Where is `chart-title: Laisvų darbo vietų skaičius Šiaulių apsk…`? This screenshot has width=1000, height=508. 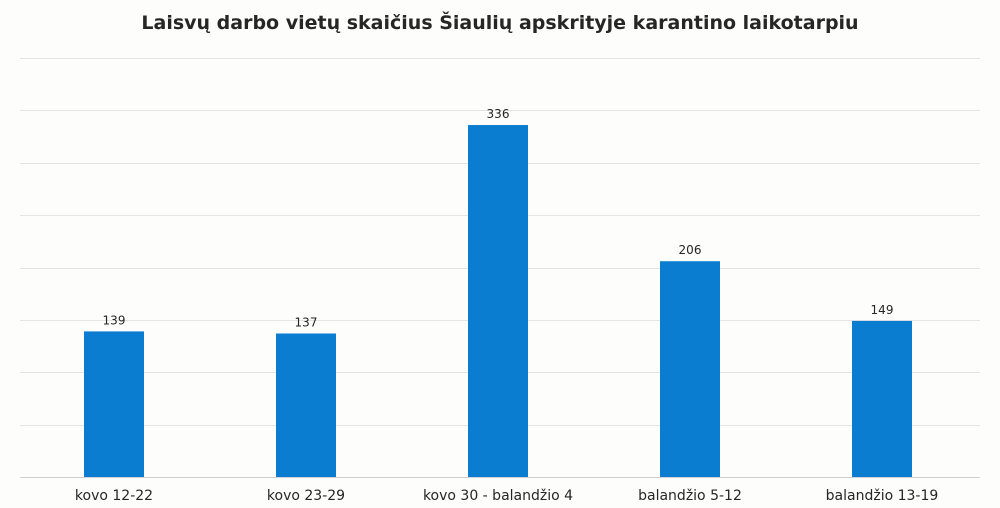
chart-title: Laisvų darbo vietų skaičius Šiaulių apsk… is located at coordinates (500, 23).